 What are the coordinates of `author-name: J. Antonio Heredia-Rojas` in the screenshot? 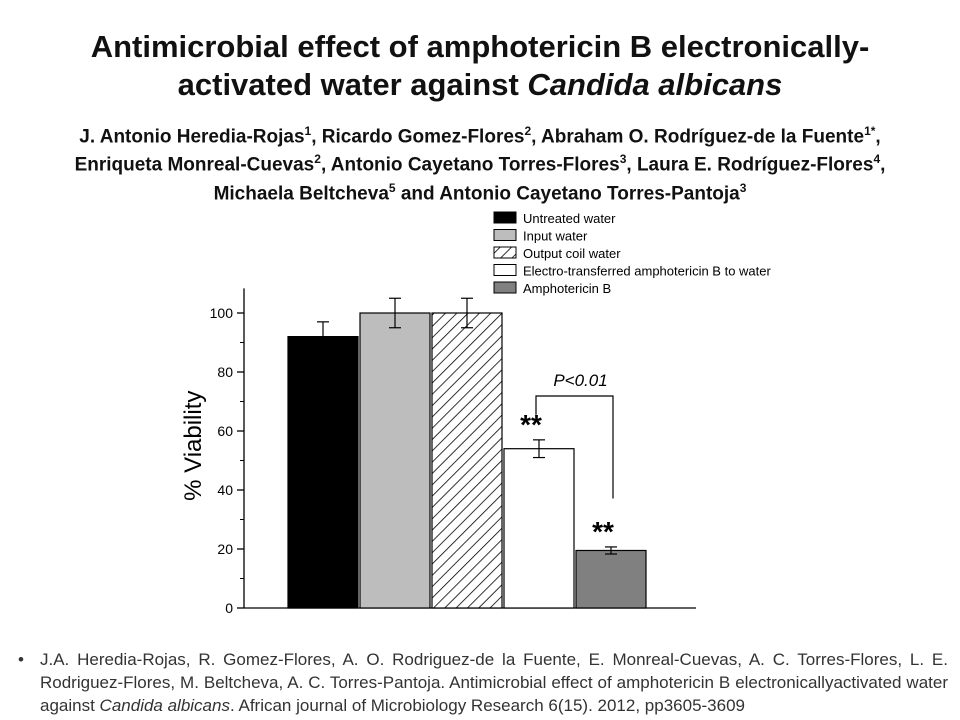 It's located at (192, 137).